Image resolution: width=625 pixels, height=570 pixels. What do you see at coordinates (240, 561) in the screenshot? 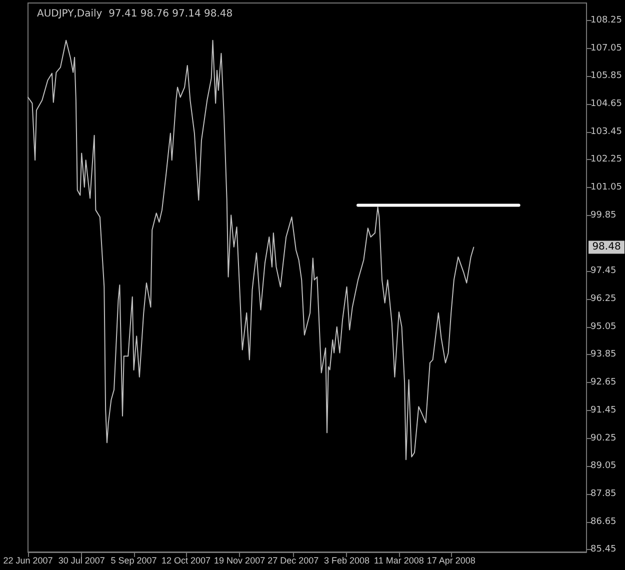
I see `x-tick-label: 19 Nov 2007` at bounding box center [240, 561].